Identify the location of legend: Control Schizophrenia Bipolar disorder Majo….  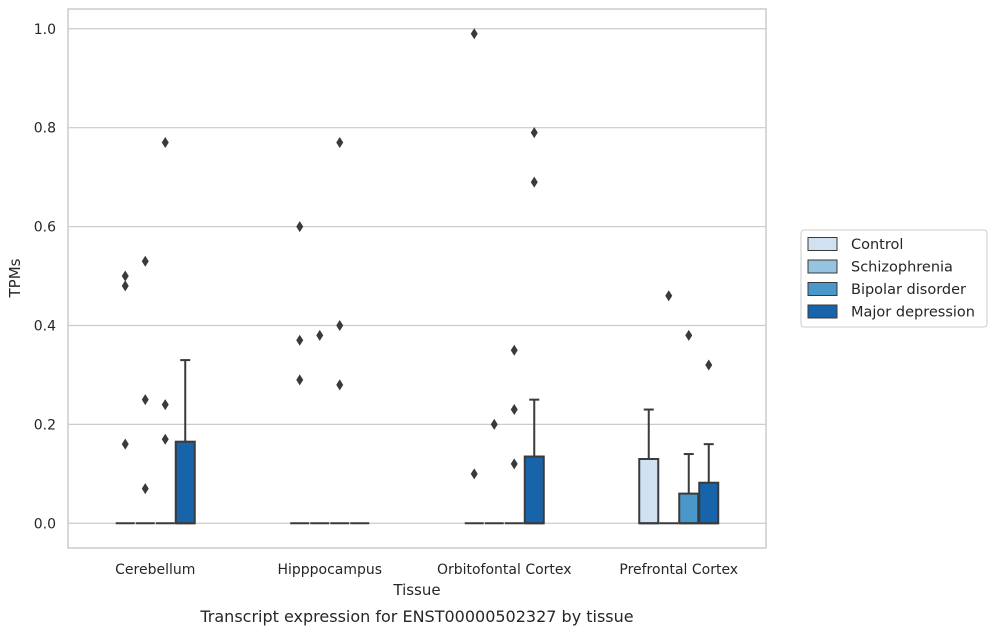
(894, 278).